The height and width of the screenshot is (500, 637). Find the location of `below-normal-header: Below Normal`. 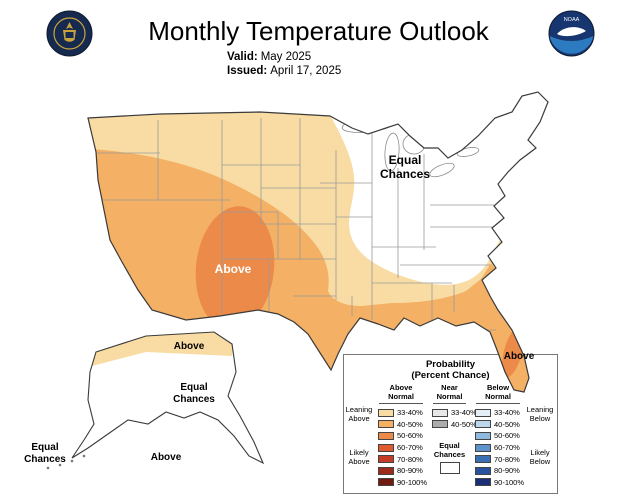

below-normal-header: Below Normal is located at coordinates (498, 393).